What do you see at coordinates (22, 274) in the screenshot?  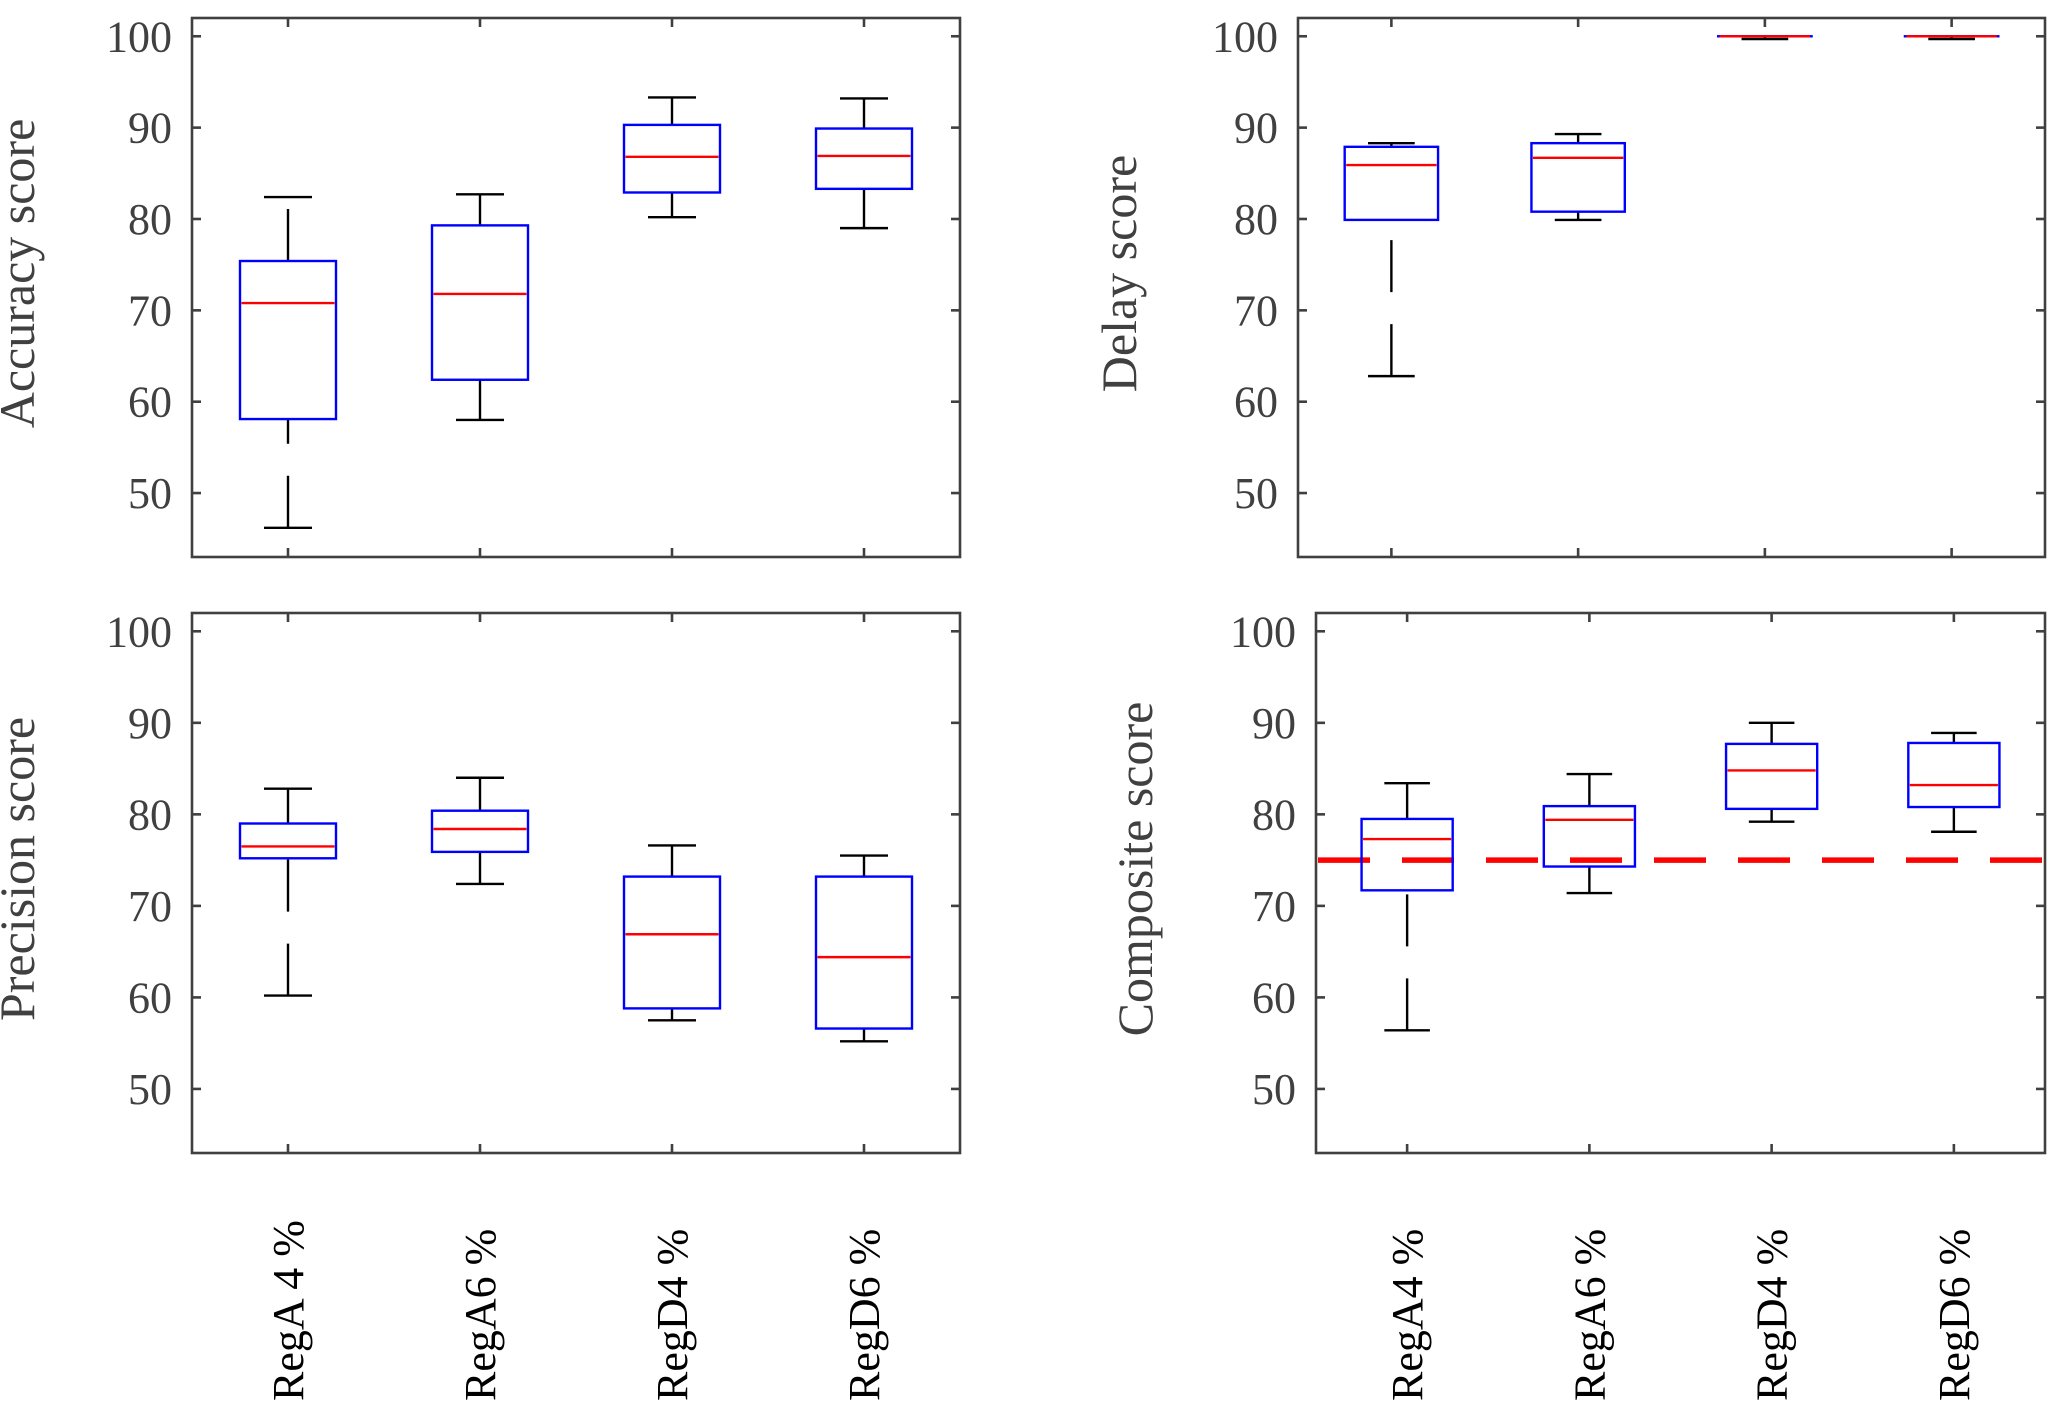 I see `y-axis-label: Accuracy score` at bounding box center [22, 274].